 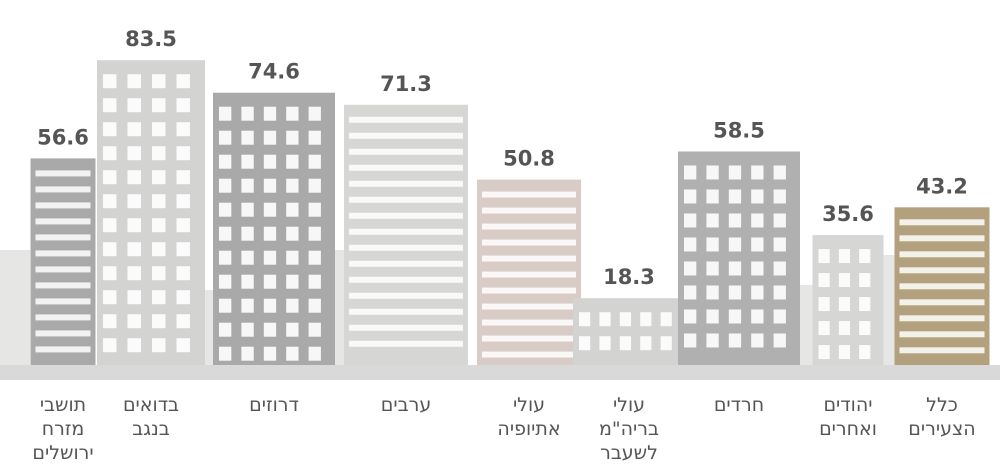 What do you see at coordinates (529, 159) in the screenshot?
I see `value-label: 50.8` at bounding box center [529, 159].